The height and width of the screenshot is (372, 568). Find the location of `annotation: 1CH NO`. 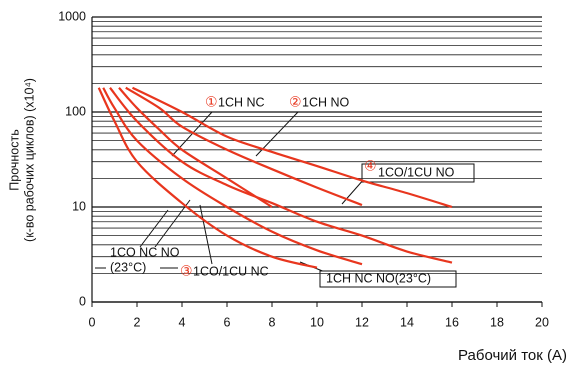

annotation: 1CH NO is located at coordinates (326, 102).